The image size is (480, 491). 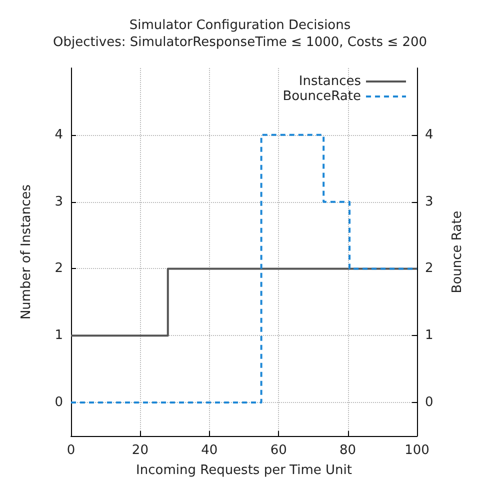 I want to click on y2-axis-title: Bounce Rate, so click(x=457, y=252).